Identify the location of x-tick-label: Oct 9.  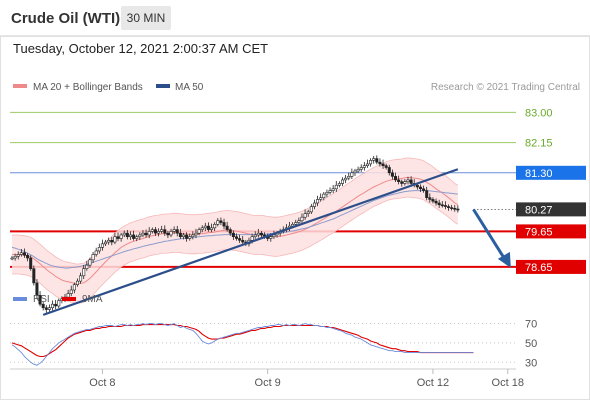
(268, 383).